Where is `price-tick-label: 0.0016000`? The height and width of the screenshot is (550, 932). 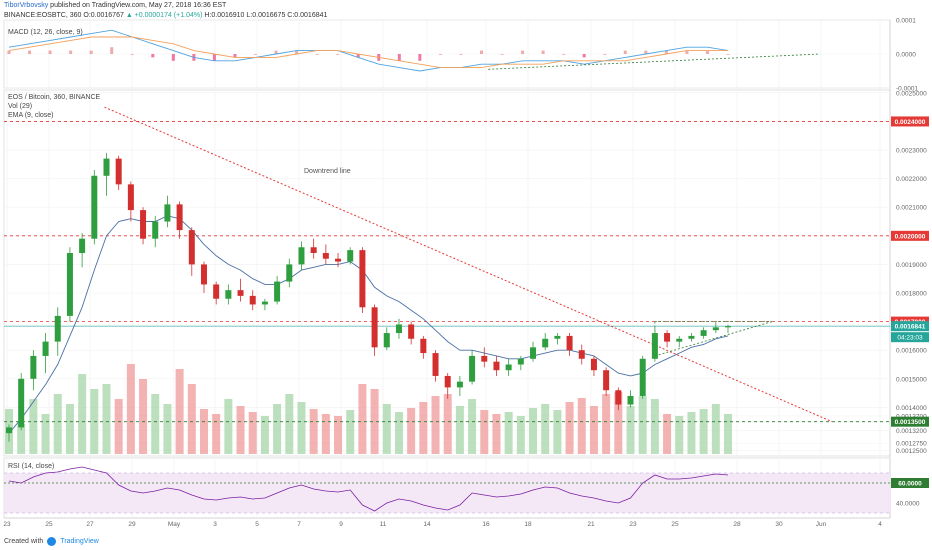
price-tick-label: 0.0016000 is located at coordinates (911, 351).